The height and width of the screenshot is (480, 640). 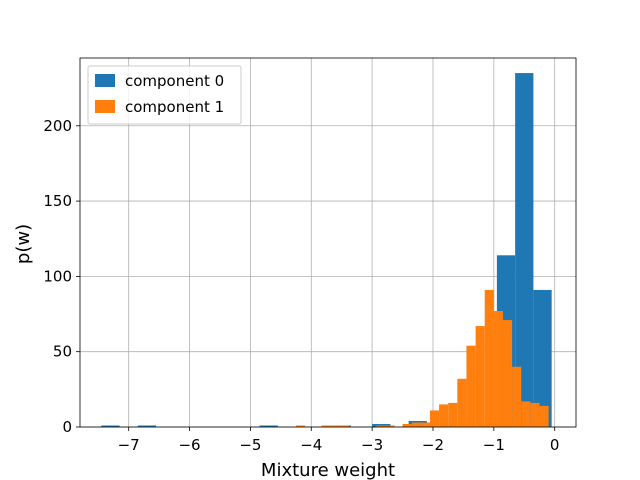 I want to click on bar-series1-bin18, so click(x=517, y=396).